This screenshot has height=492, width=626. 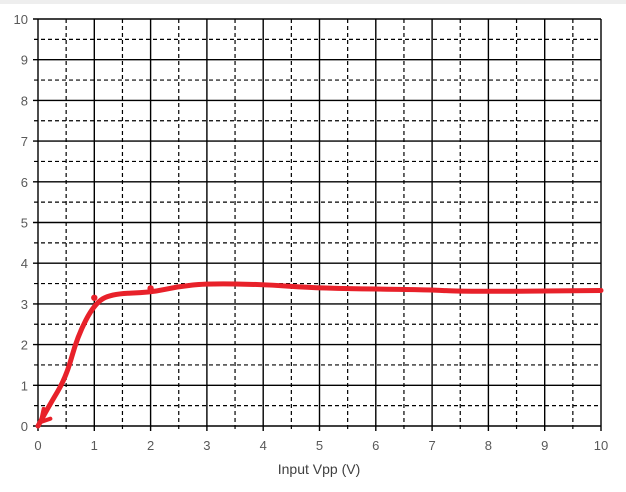 I want to click on x-tick-label: 10, so click(x=601, y=445).